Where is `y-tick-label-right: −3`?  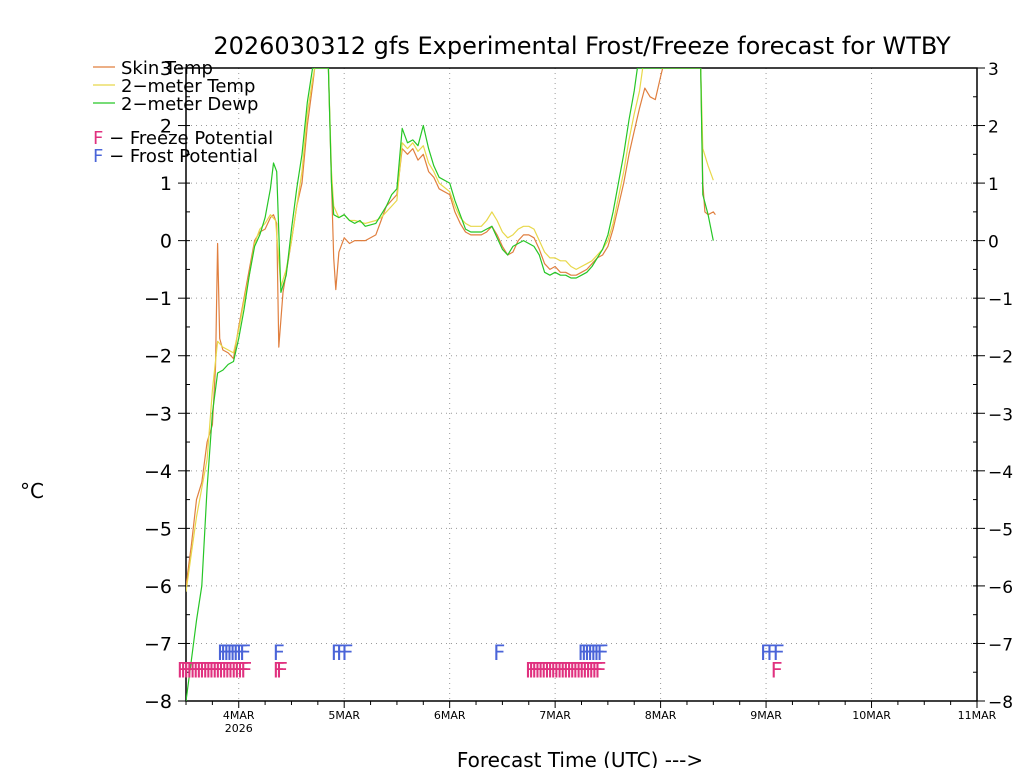
y-tick-label-right: −3 is located at coordinates (1000, 415).